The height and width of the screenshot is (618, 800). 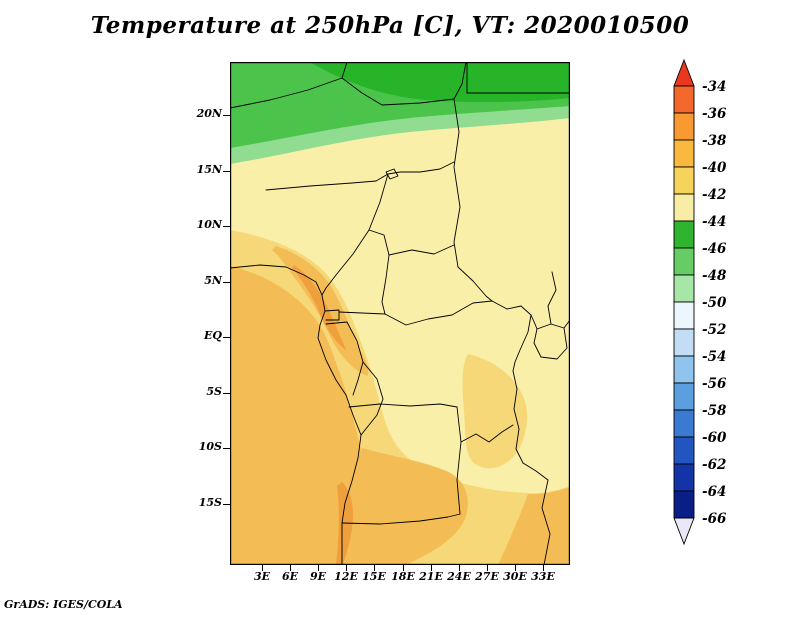 I want to click on colorbar-label: -34, so click(x=714, y=87).